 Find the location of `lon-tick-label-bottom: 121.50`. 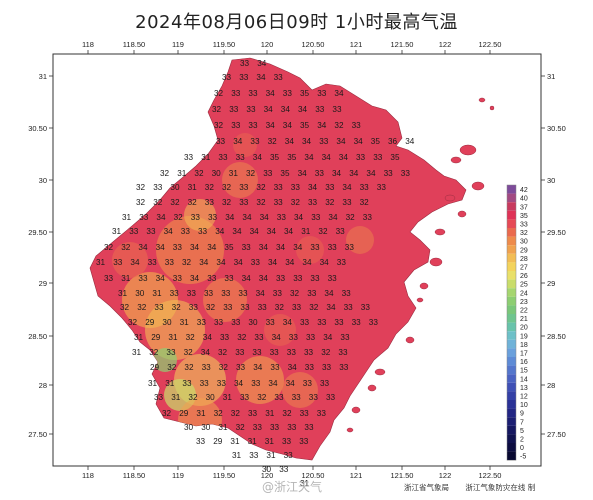

lon-tick-label-bottom: 121.50 is located at coordinates (402, 475).